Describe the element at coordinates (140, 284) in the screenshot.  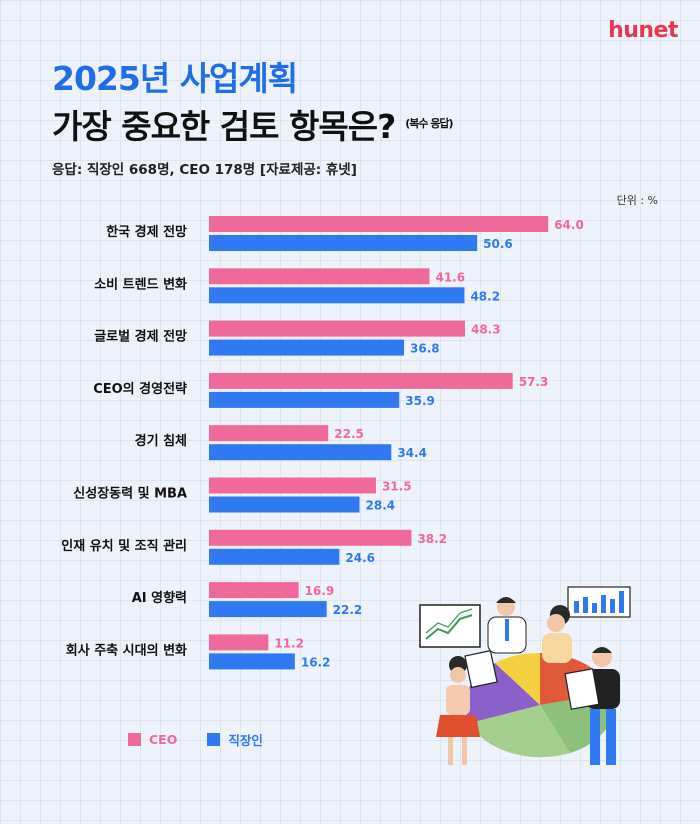
I see `category-label: 소비 트렌드 변화` at that location.